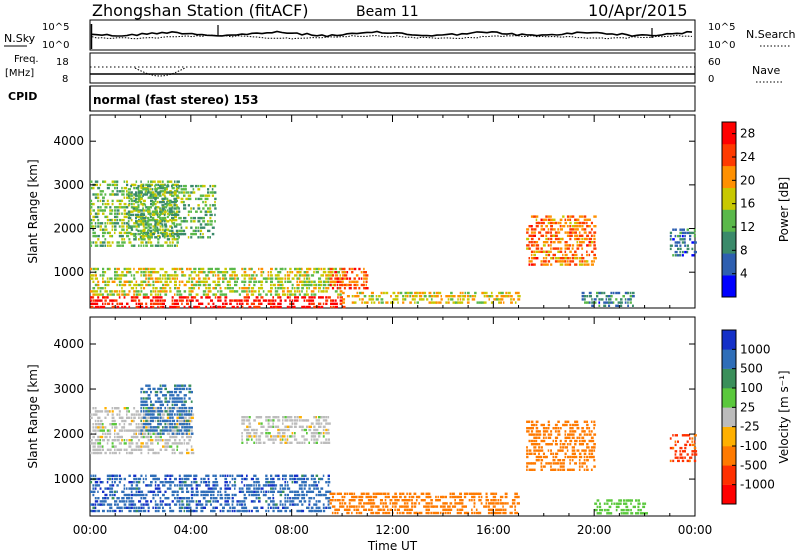  Describe the element at coordinates (729, 359) in the screenshot. I see `colorbar-segment` at that location.